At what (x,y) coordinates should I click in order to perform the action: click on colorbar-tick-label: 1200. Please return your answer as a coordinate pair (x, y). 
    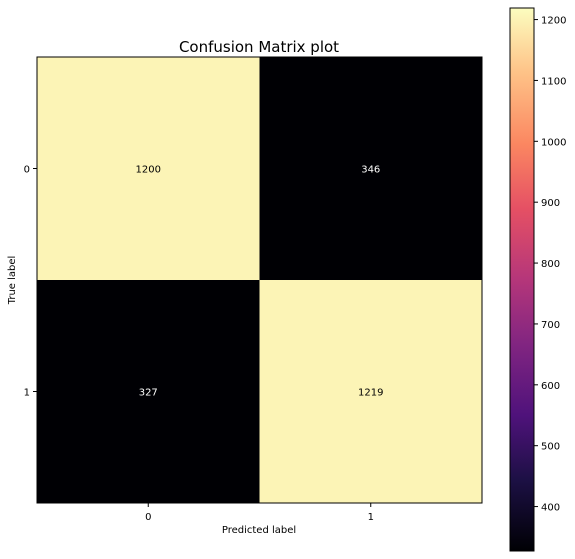
    Looking at the image, I should click on (553, 21).